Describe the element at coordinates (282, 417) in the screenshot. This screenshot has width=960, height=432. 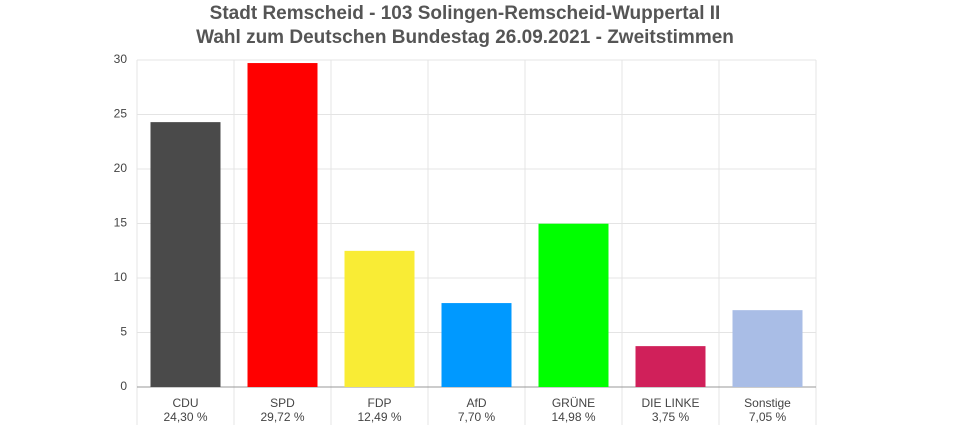
I see `value-label: 29,72 %` at that location.